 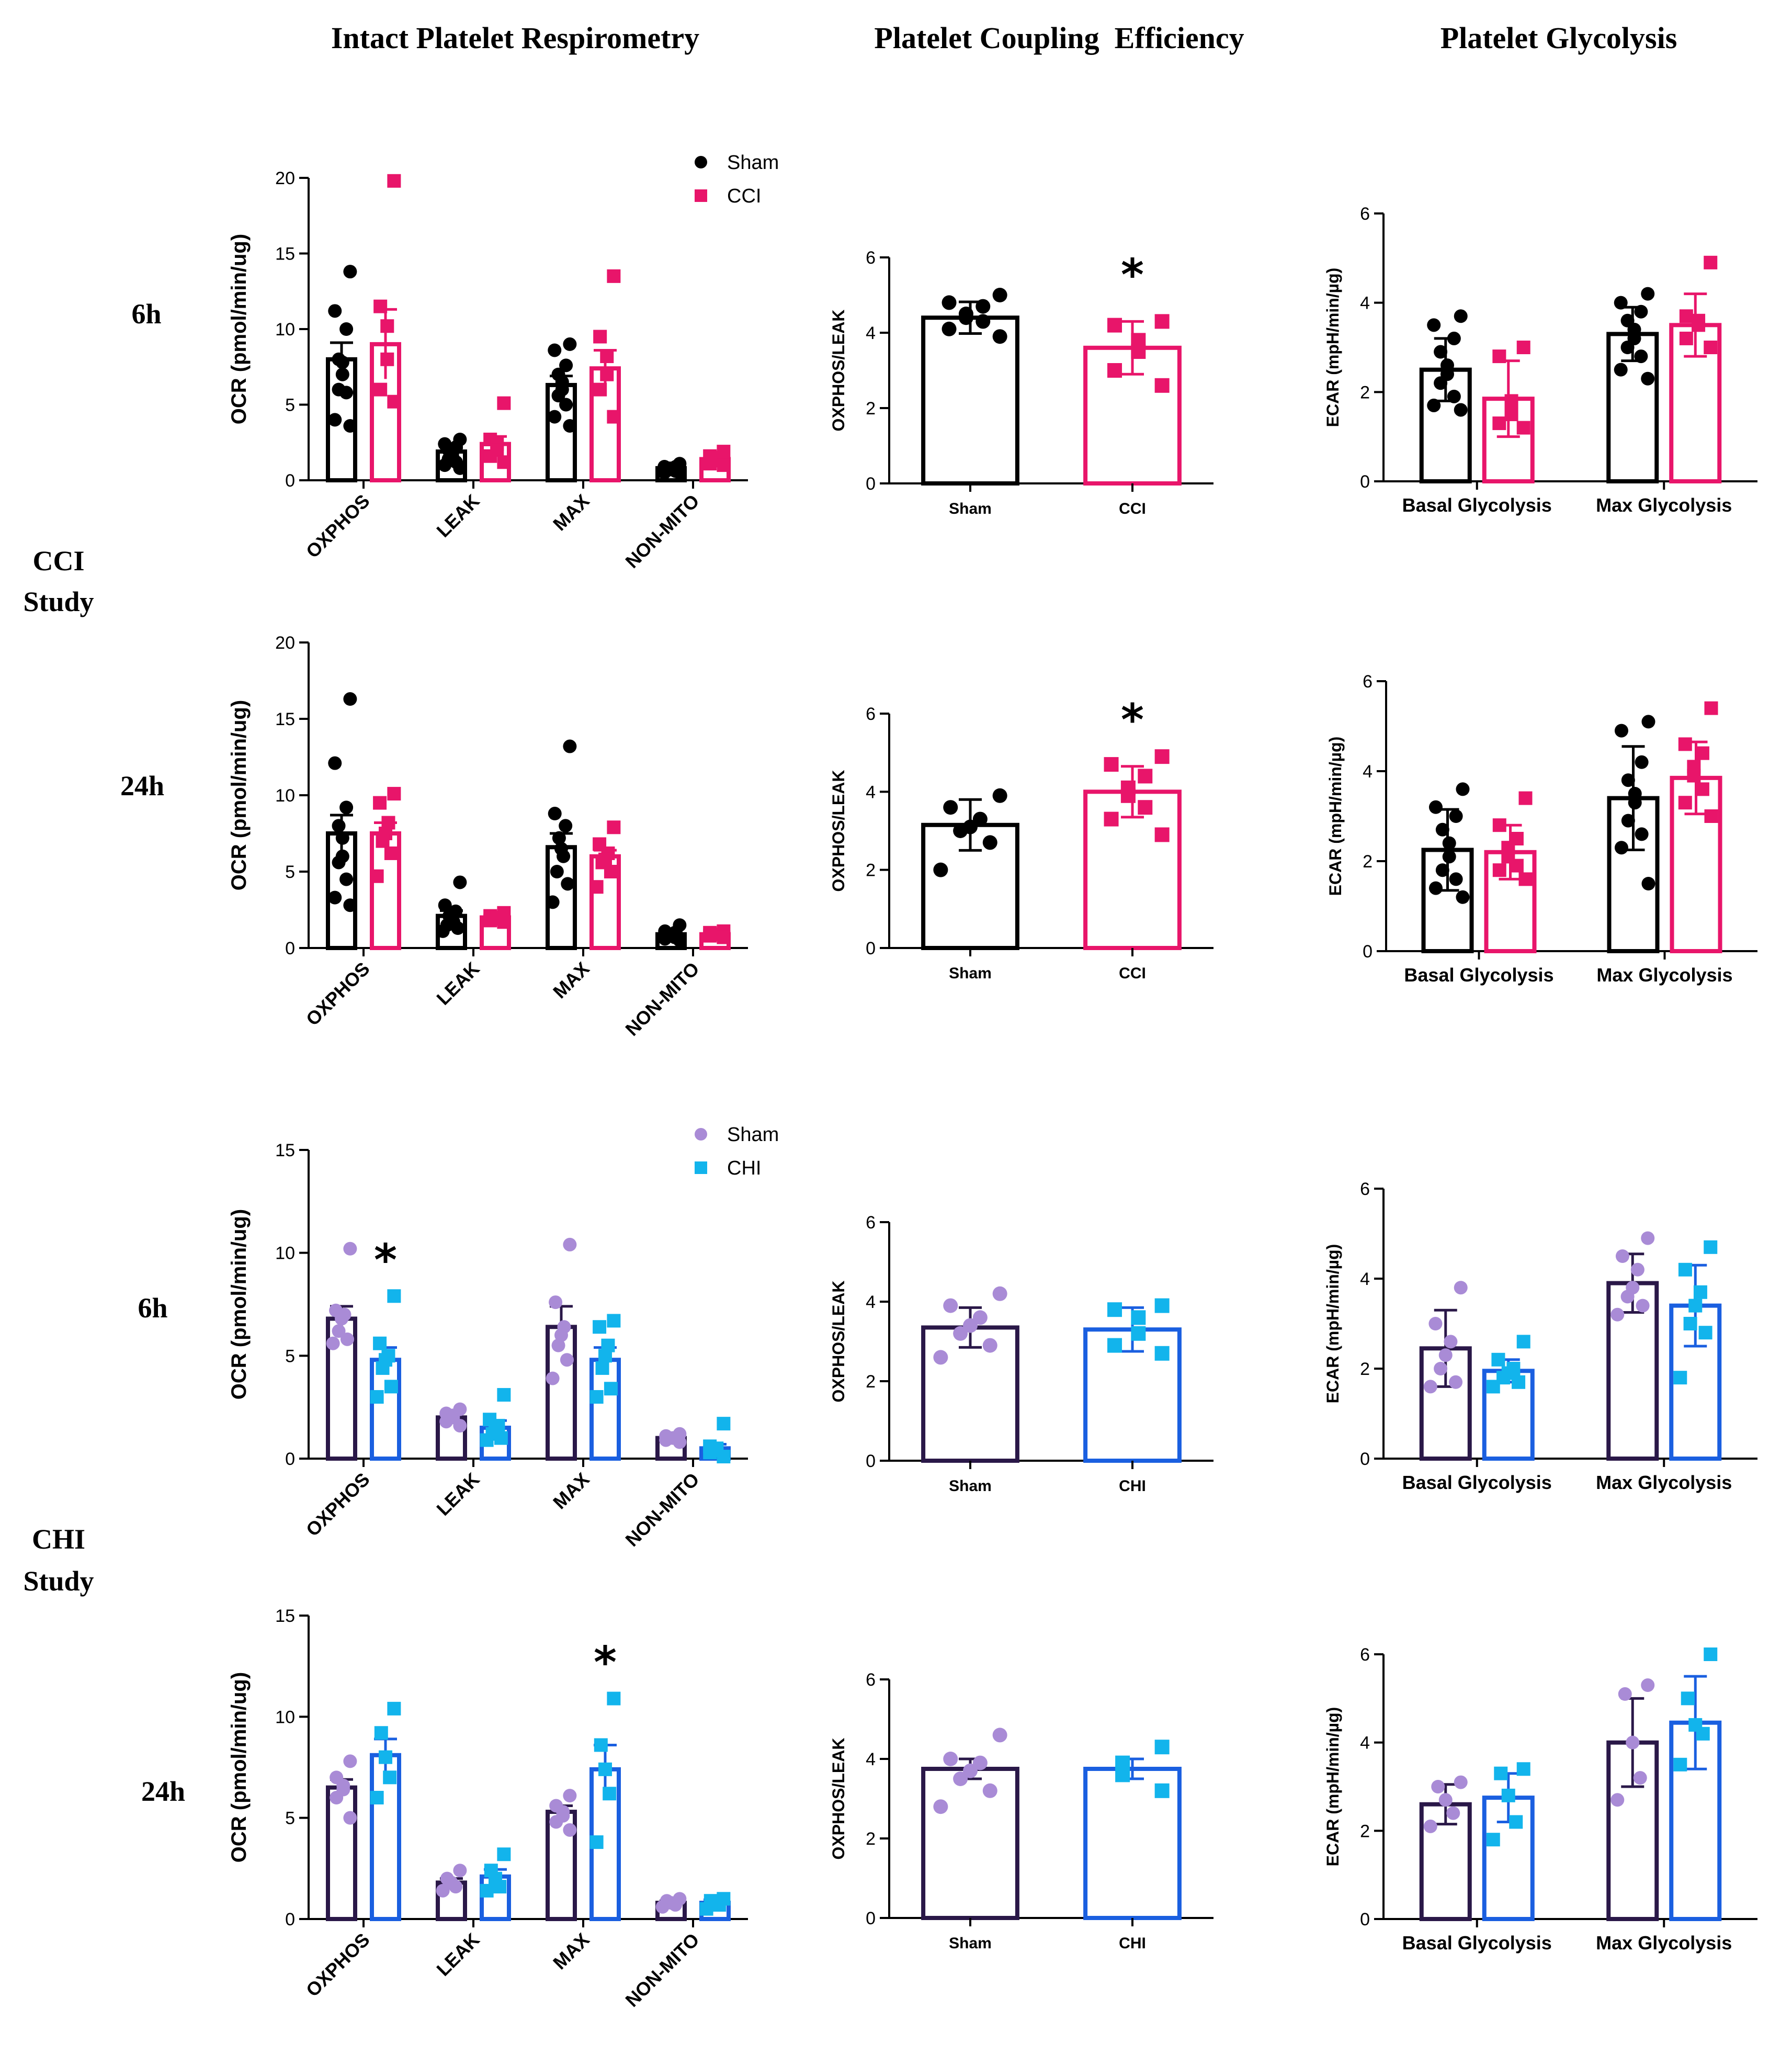 What do you see at coordinates (342, 1853) in the screenshot?
I see `bar` at bounding box center [342, 1853].